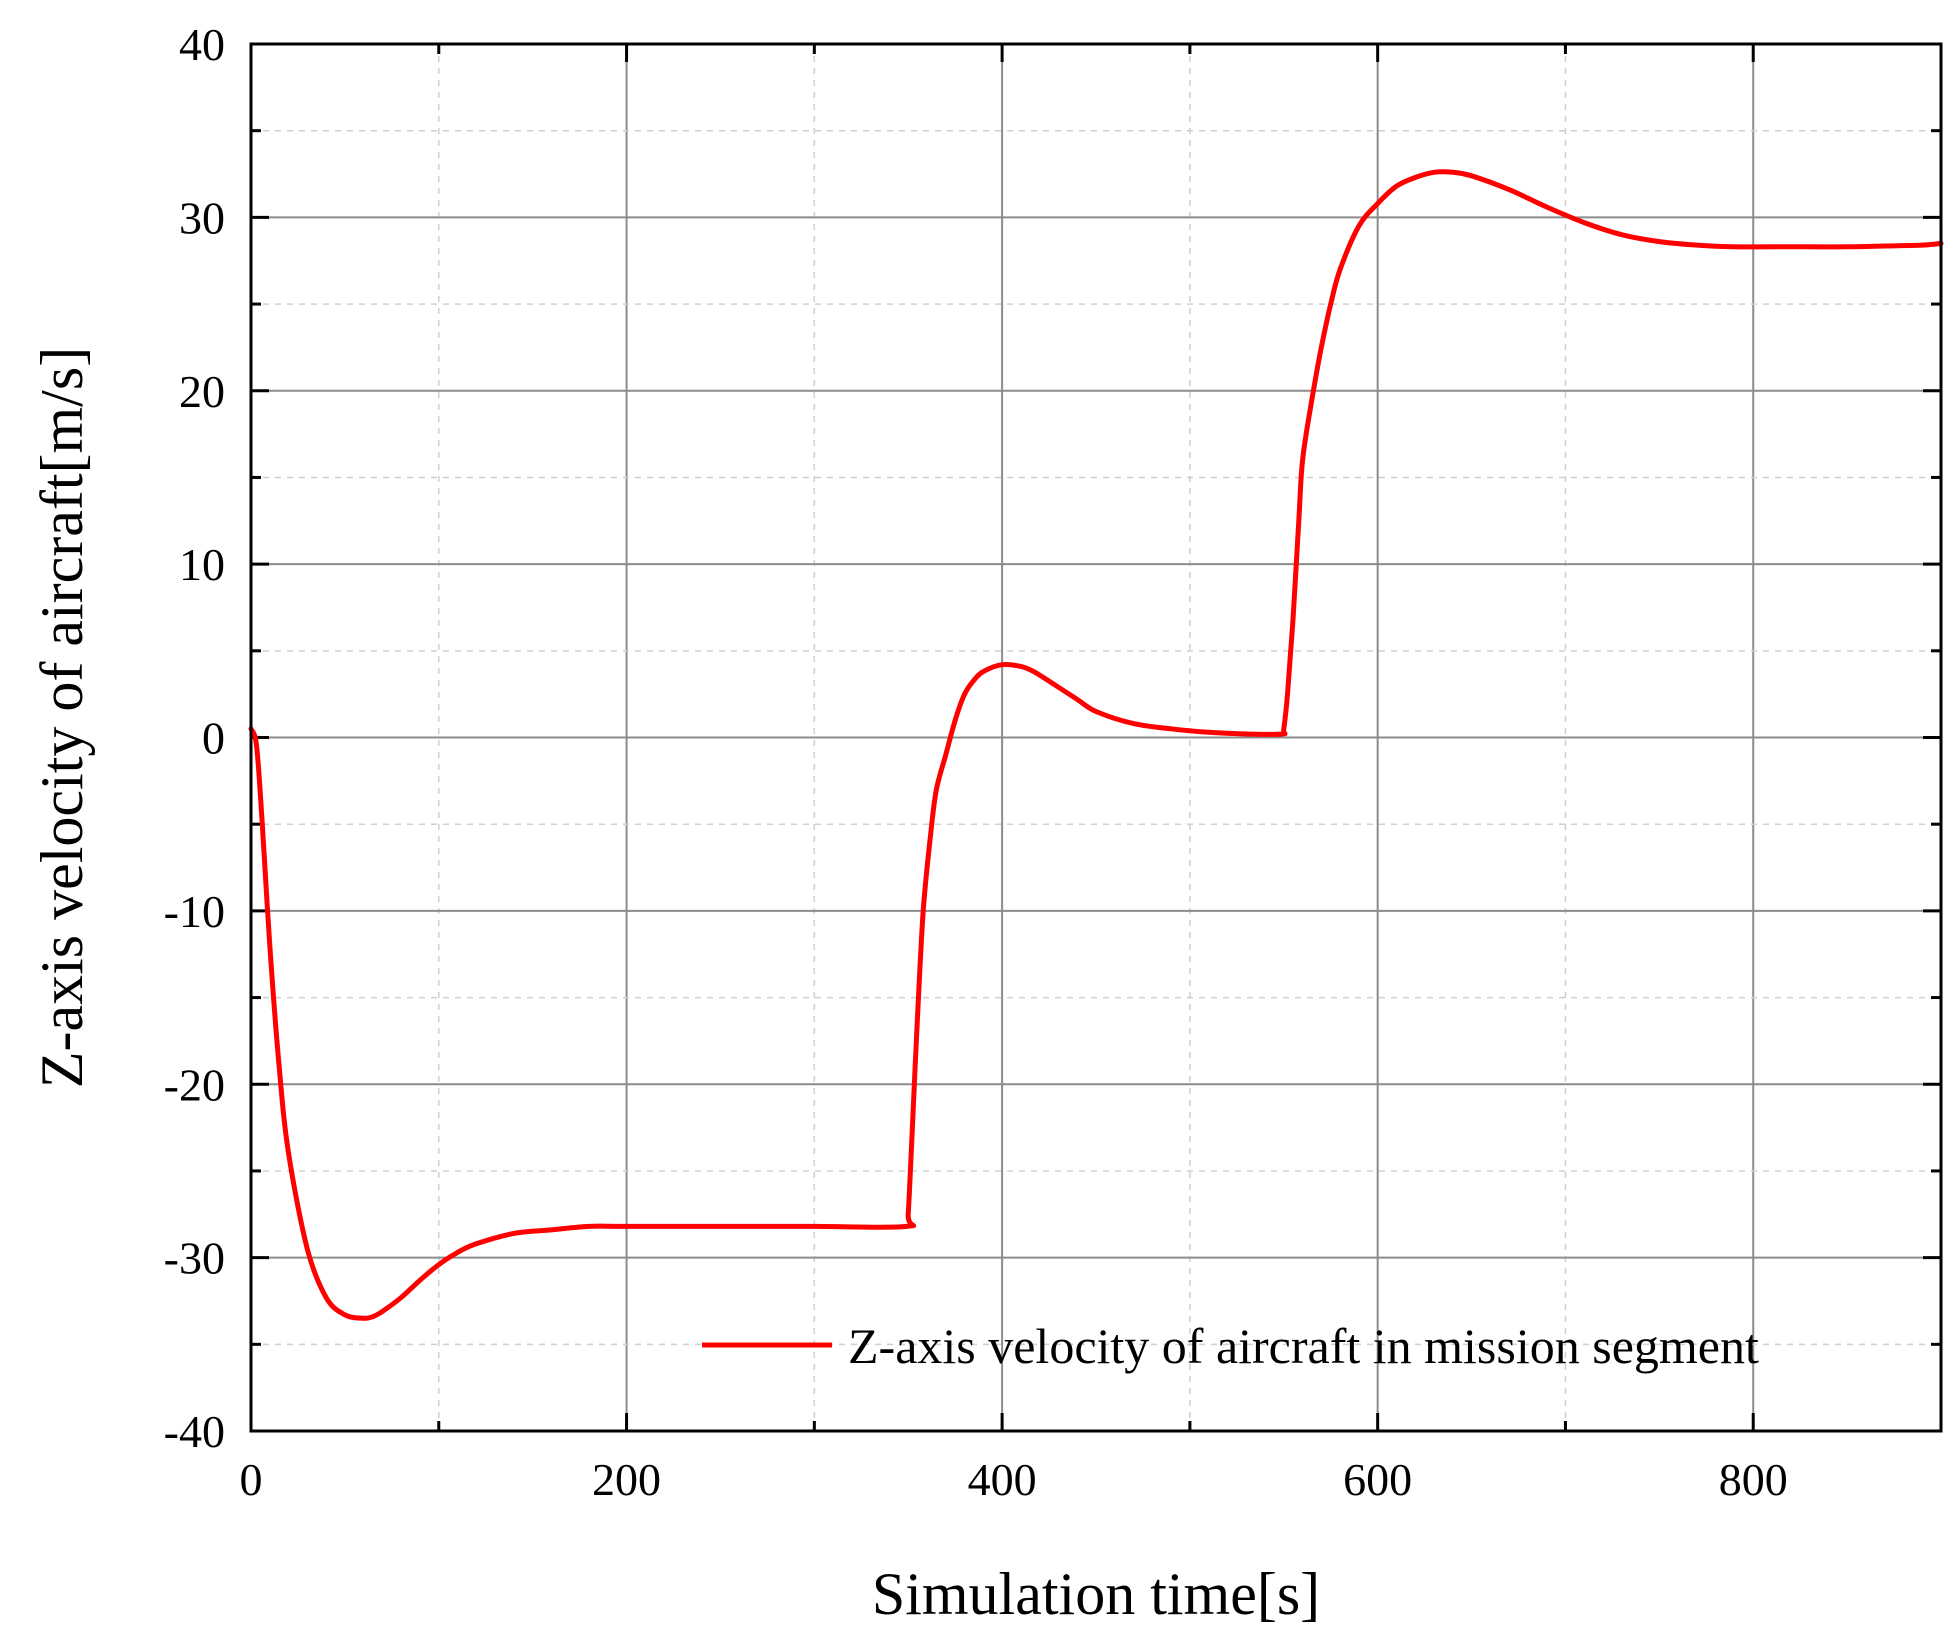 This screenshot has width=1952, height=1647. I want to click on y-tick-label: -20, so click(194, 1084).